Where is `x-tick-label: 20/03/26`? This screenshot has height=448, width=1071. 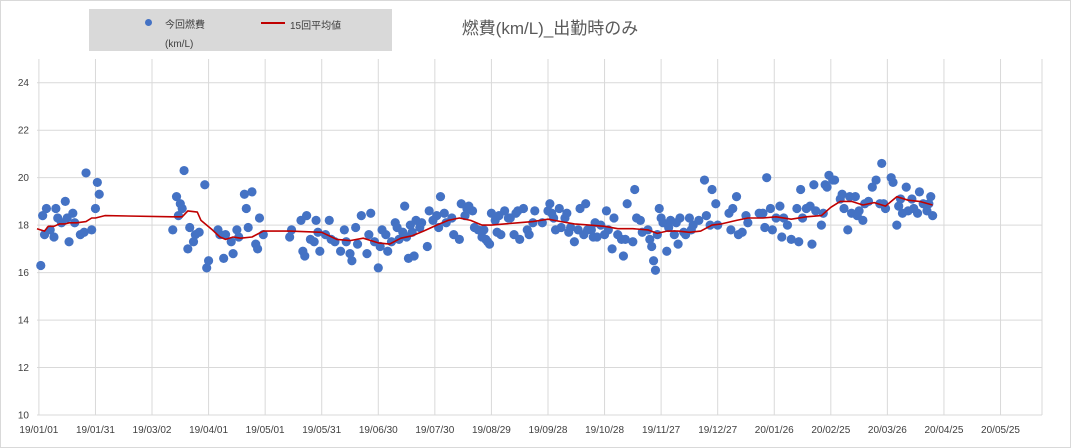
x-tick-label: 20/03/26 is located at coordinates (887, 430).